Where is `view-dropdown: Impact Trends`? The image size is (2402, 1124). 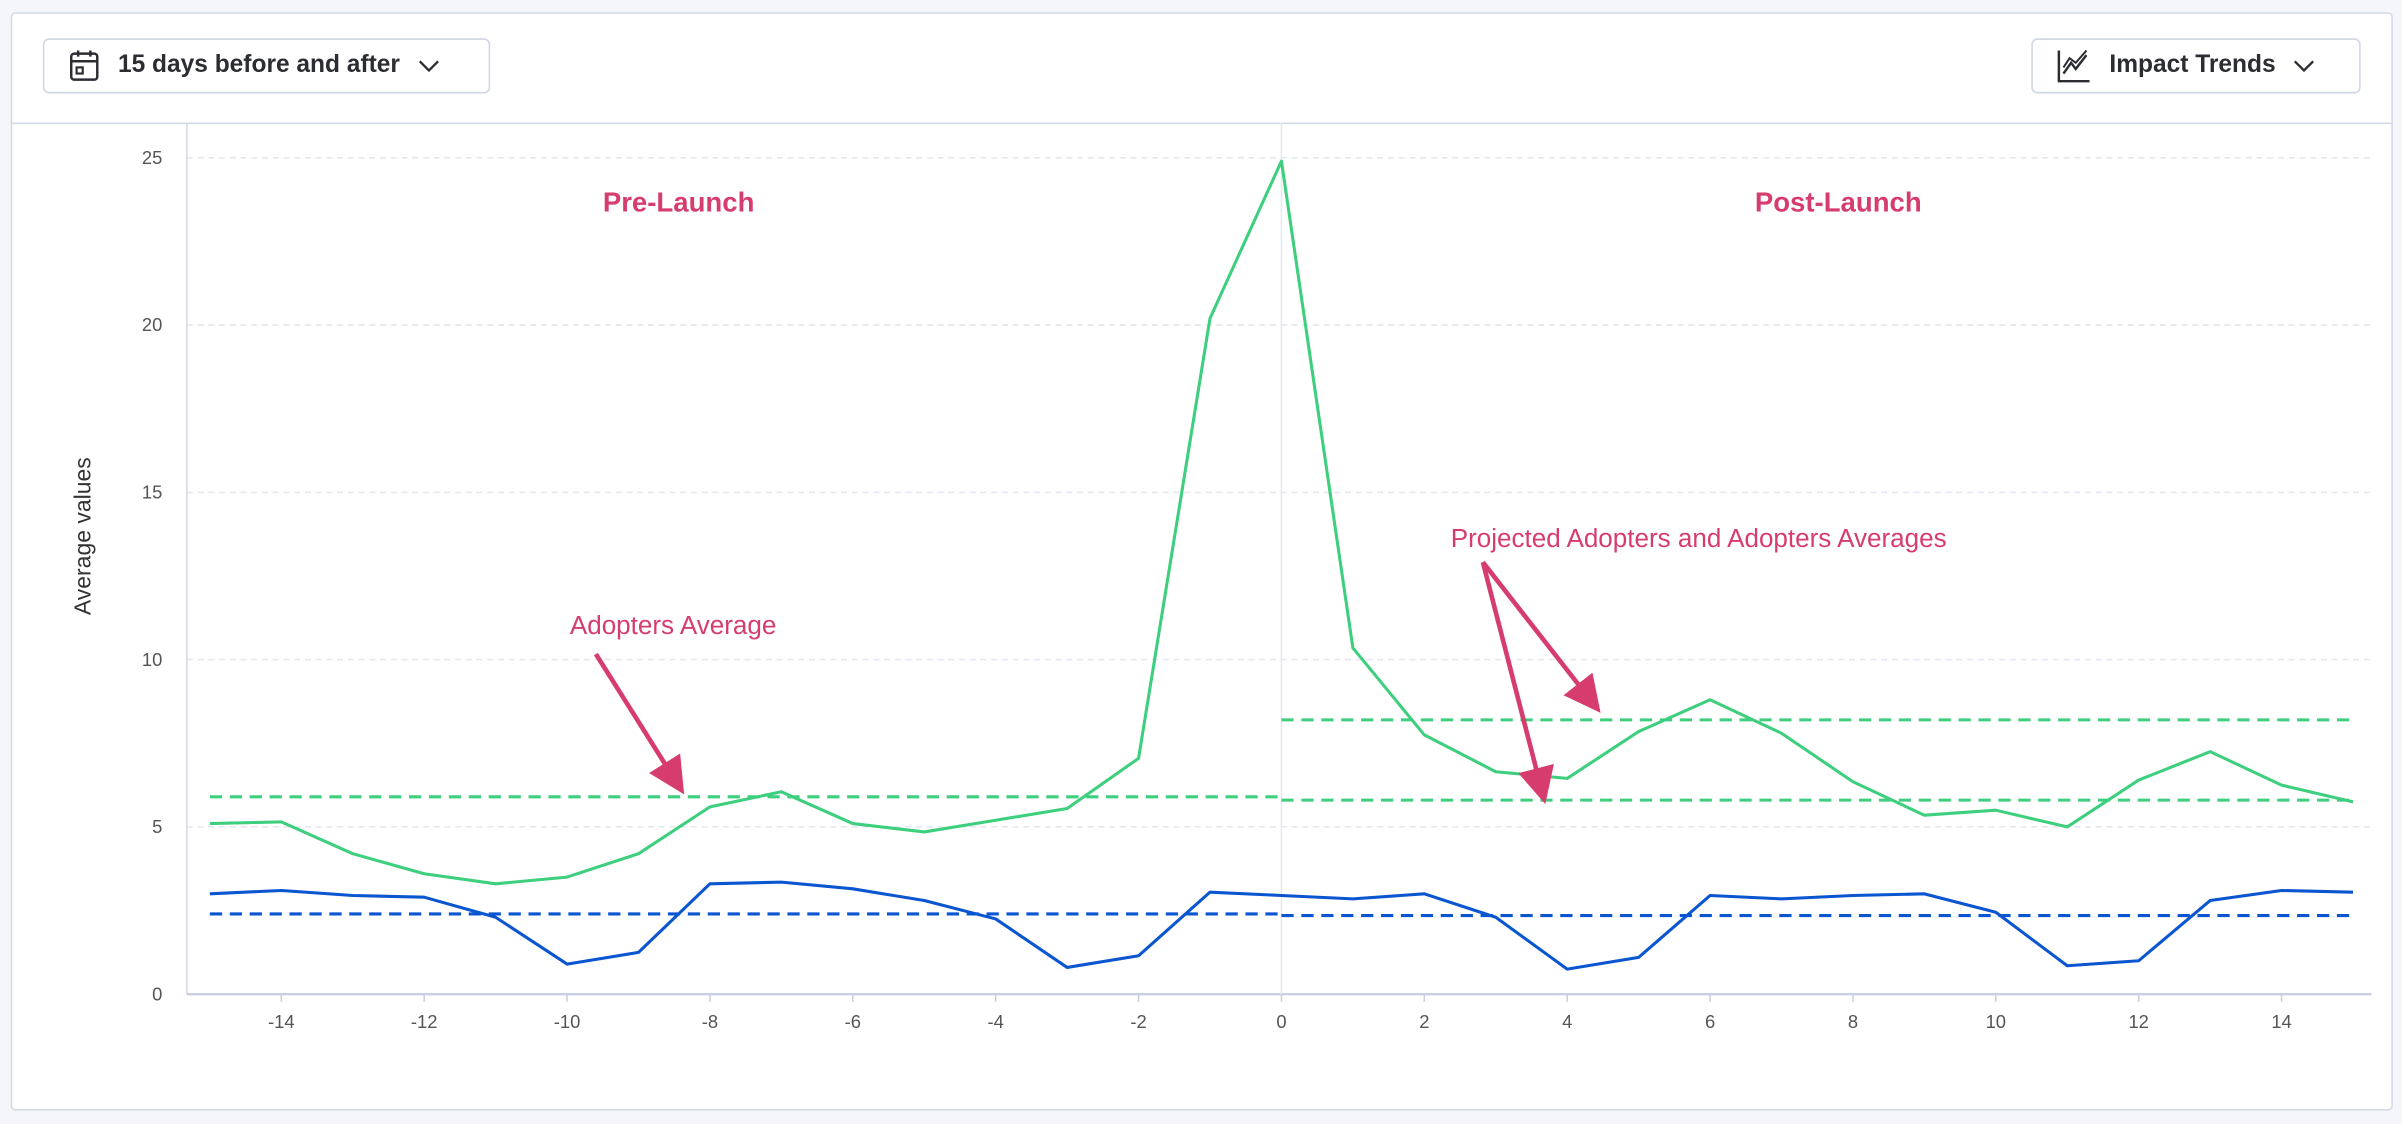 view-dropdown: Impact Trends is located at coordinates (2196, 66).